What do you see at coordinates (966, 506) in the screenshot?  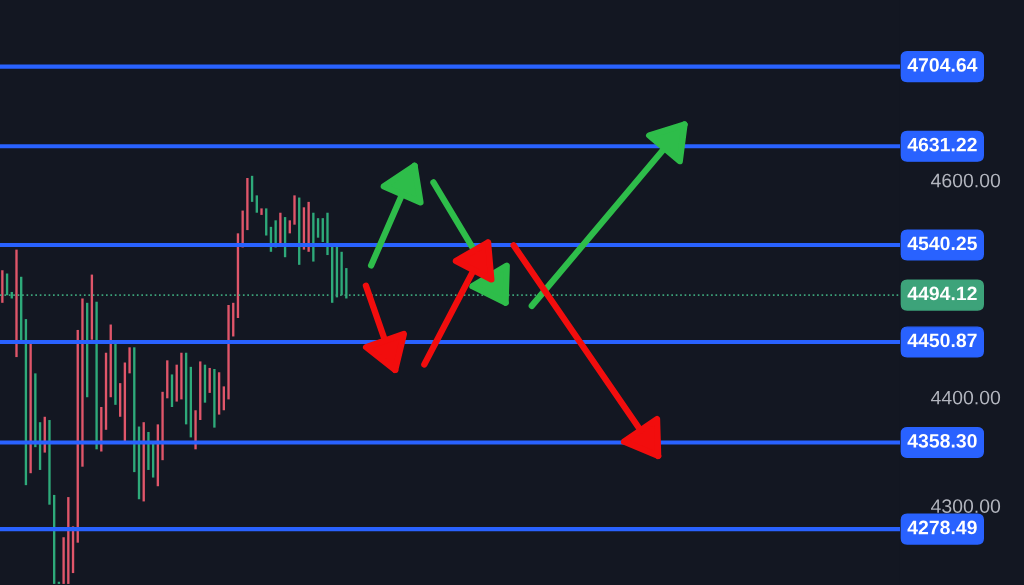 I see `y-tick-label: 4300.00` at bounding box center [966, 506].